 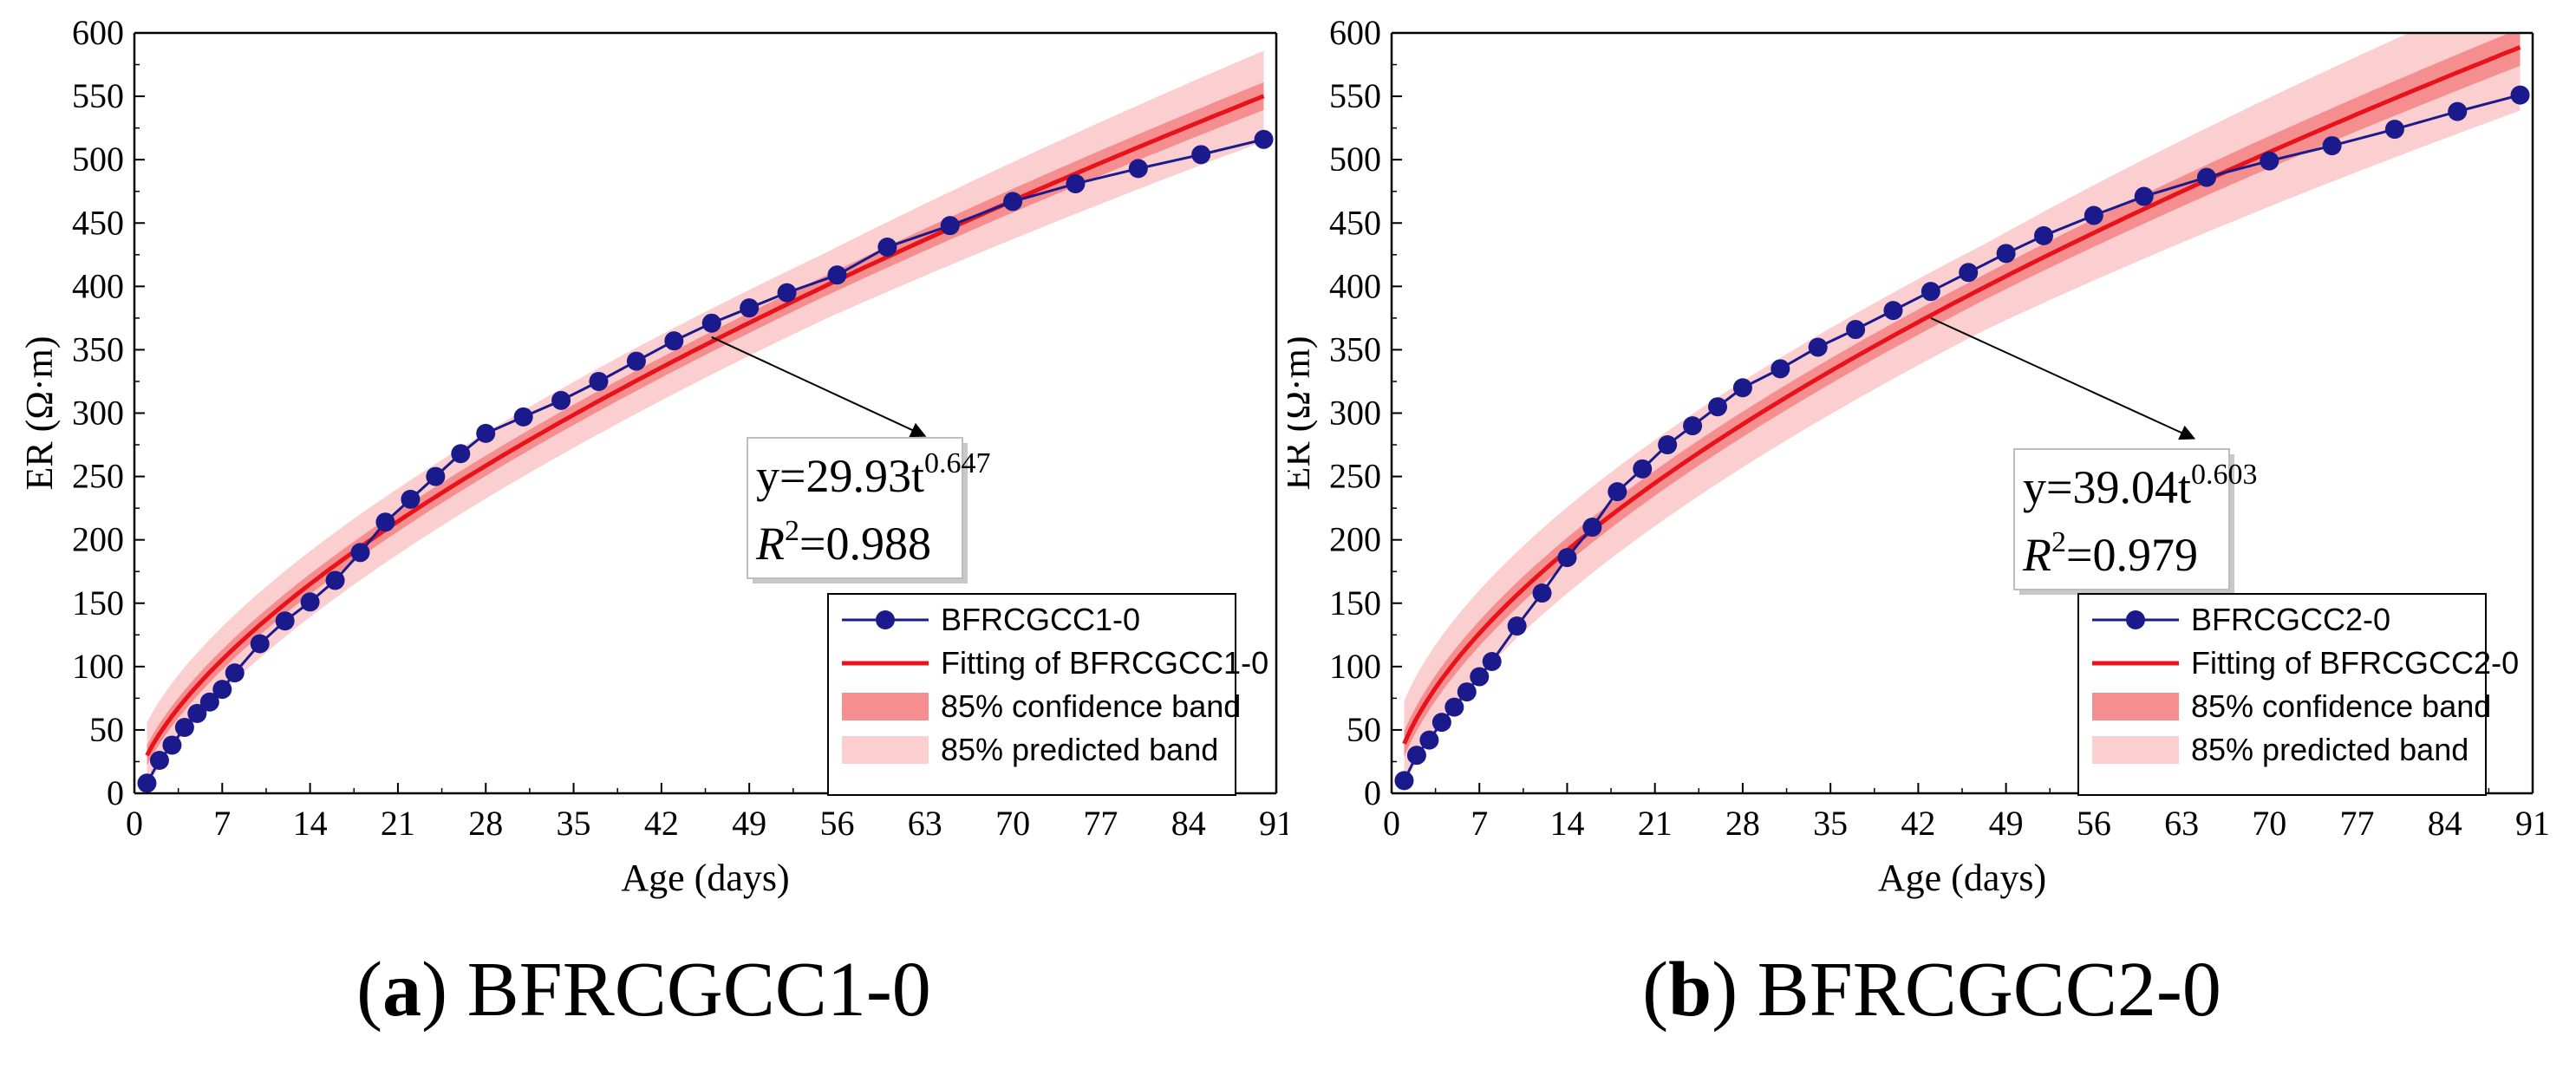 I want to click on r2-power: 2, so click(x=792, y=531).